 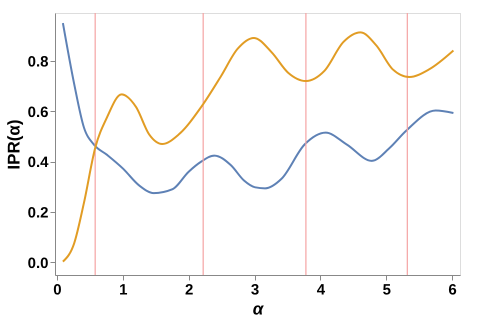 I want to click on x-tick-label: 6, so click(x=452, y=290).